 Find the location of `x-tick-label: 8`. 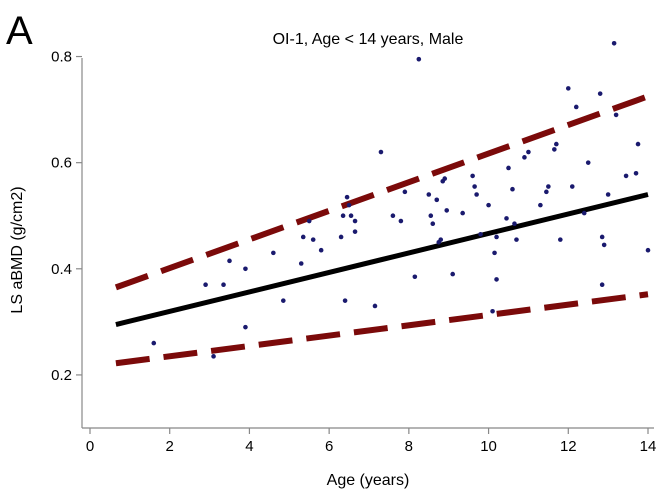

x-tick-label: 8 is located at coordinates (409, 446).